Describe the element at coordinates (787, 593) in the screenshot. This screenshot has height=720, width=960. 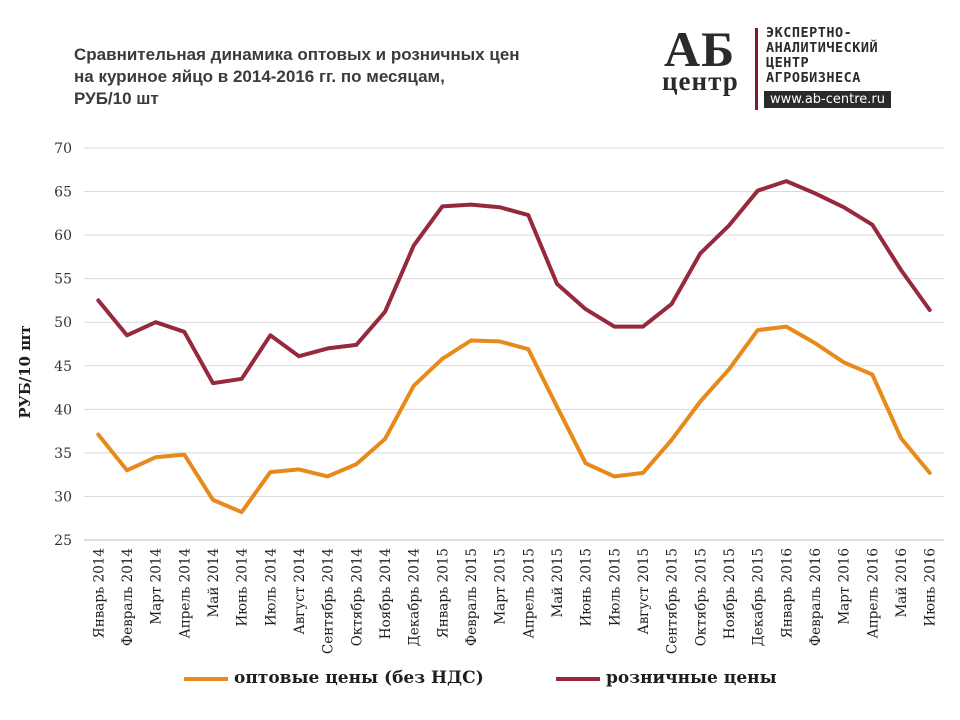
I see `x-tick-label: Январь 2016` at that location.